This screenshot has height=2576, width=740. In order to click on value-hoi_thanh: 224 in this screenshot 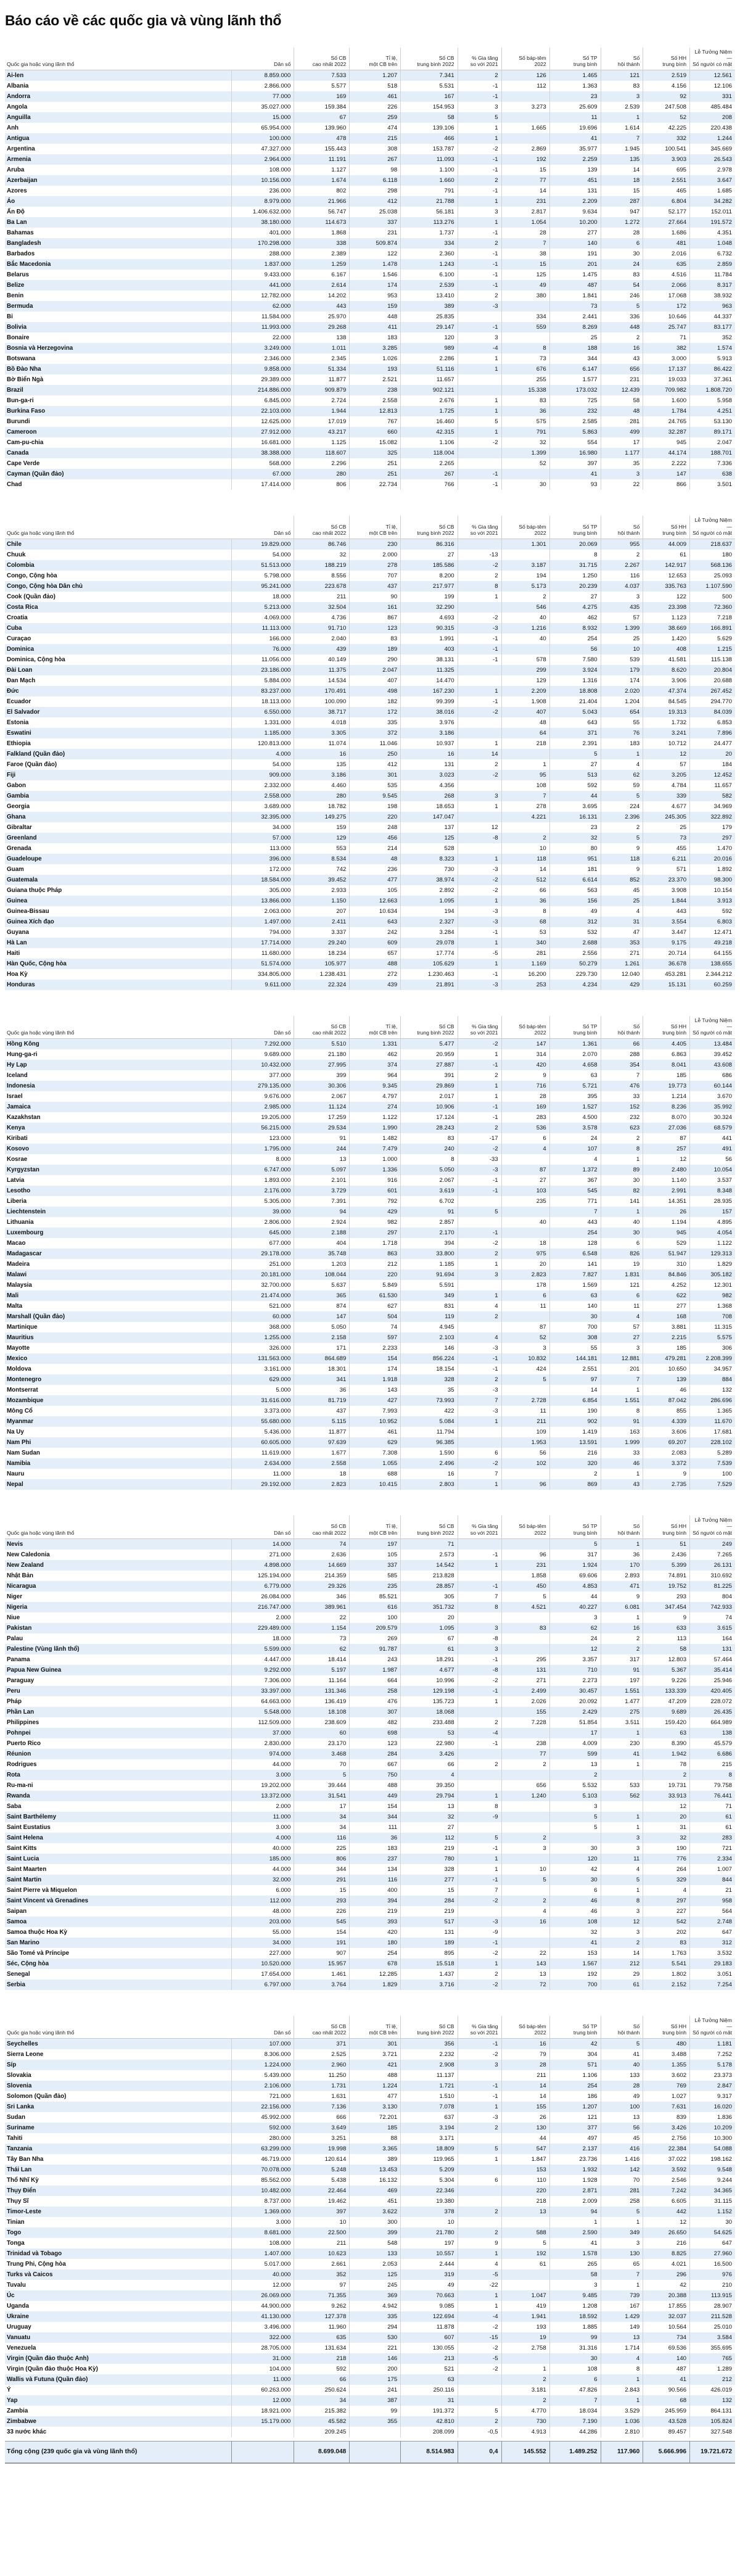, I will do `click(622, 806)`.